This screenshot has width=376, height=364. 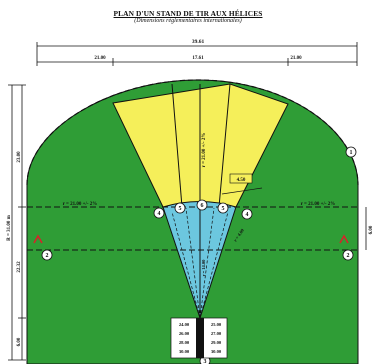 What do you see at coordinates (216, 342) in the screenshot?
I see `station-right-3: 29.00` at bounding box center [216, 342].